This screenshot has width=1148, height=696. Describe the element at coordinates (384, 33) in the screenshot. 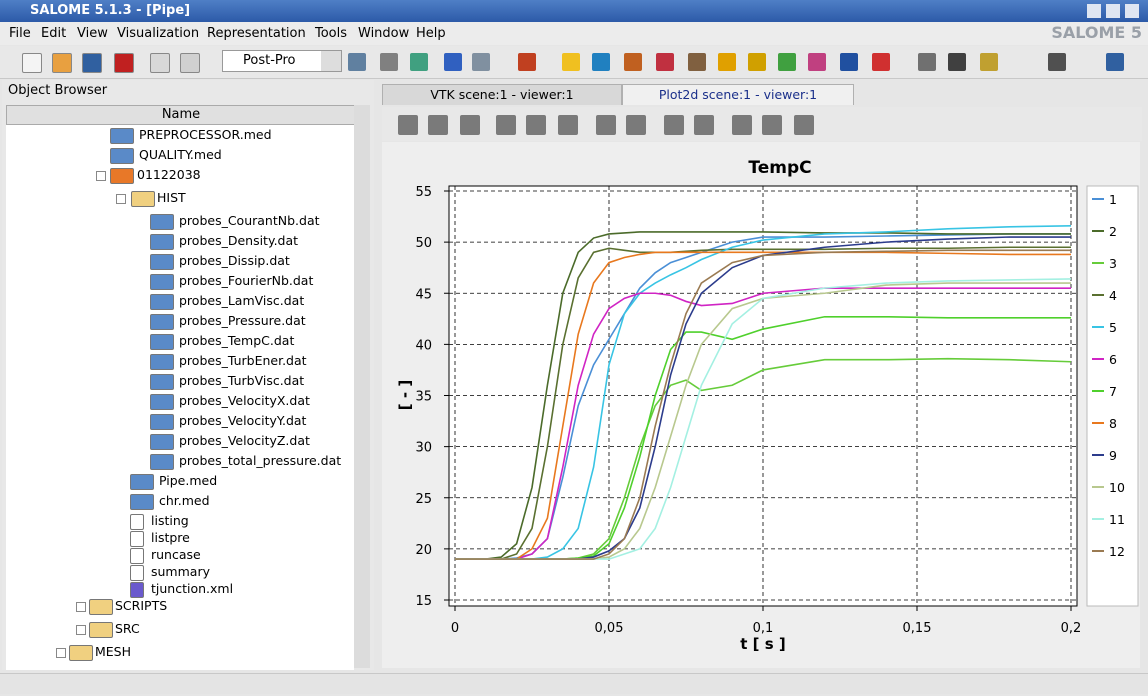

I see `menu-item: Window` at that location.